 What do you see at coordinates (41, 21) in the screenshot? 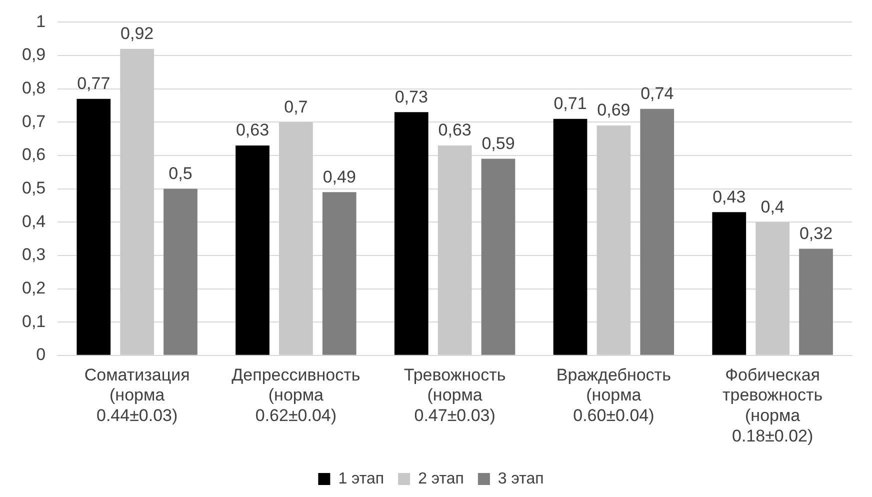
I see `y-tick-label: 1` at bounding box center [41, 21].